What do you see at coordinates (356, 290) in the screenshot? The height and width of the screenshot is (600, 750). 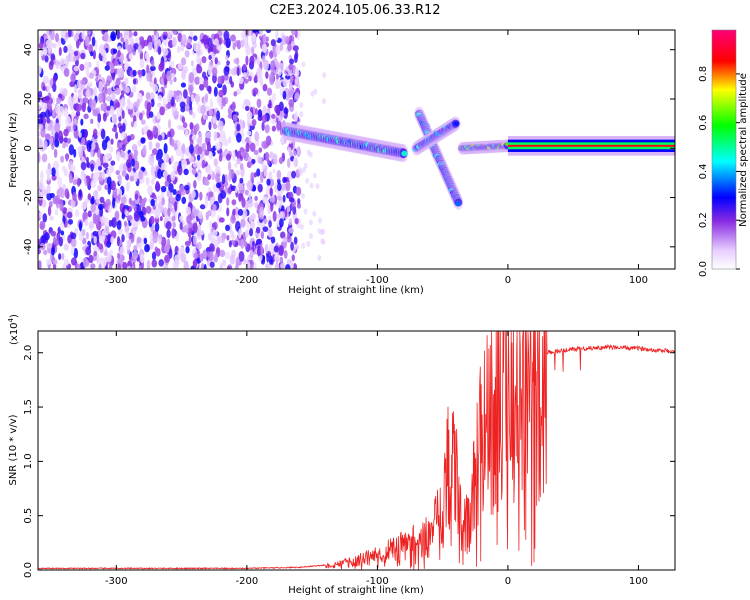 I see `spectrogram-xlabel: Height of straight line (km)` at bounding box center [356, 290].